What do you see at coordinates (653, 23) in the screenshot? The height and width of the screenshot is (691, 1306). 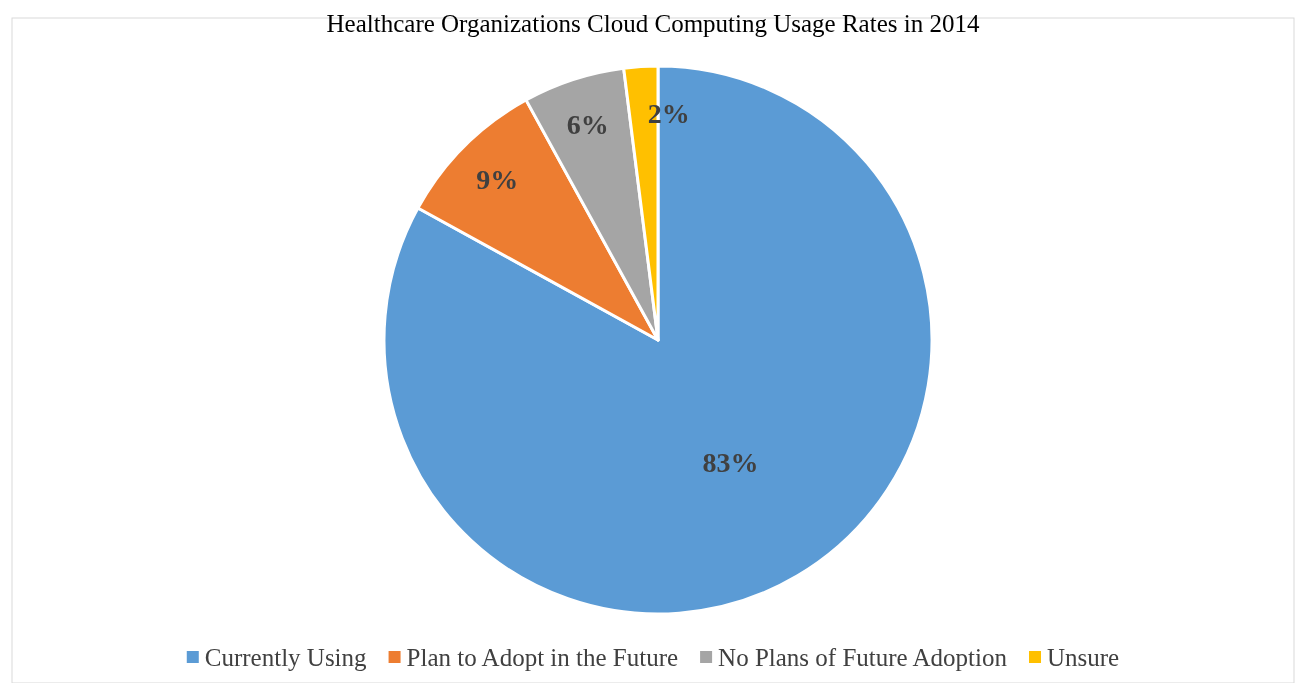 I see `chart-title: Healthcare Organizations Cloud Computing Usage Rates in 2014` at bounding box center [653, 23].